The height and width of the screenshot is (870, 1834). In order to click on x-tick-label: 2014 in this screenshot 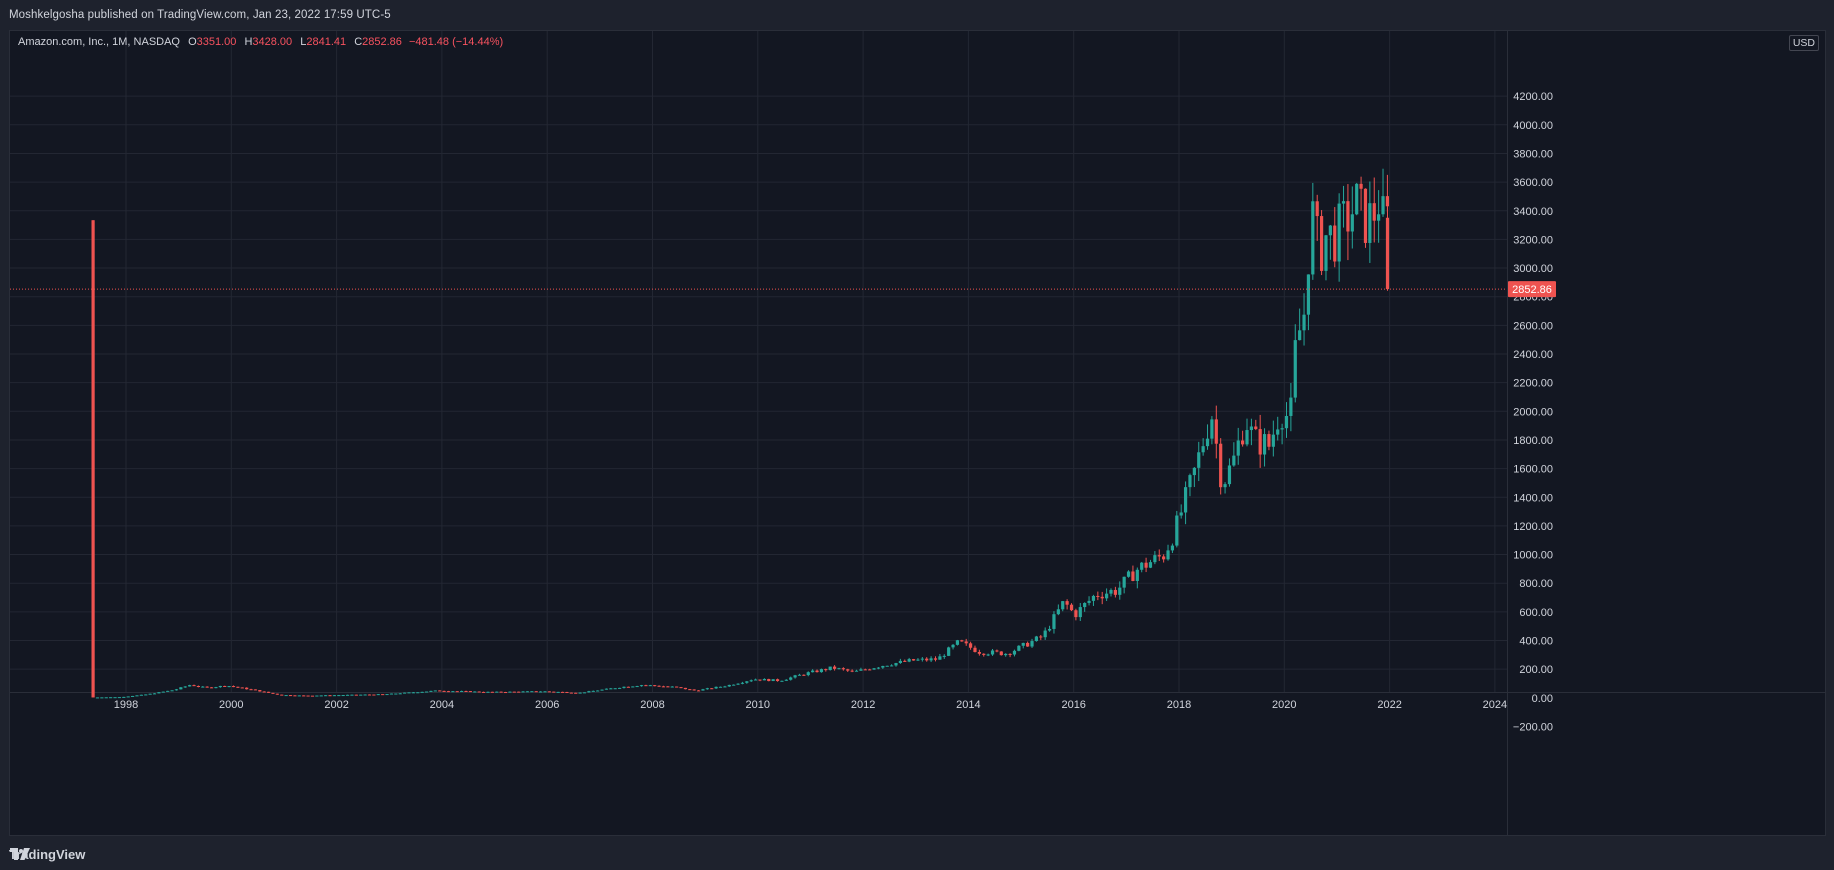, I will do `click(968, 705)`.